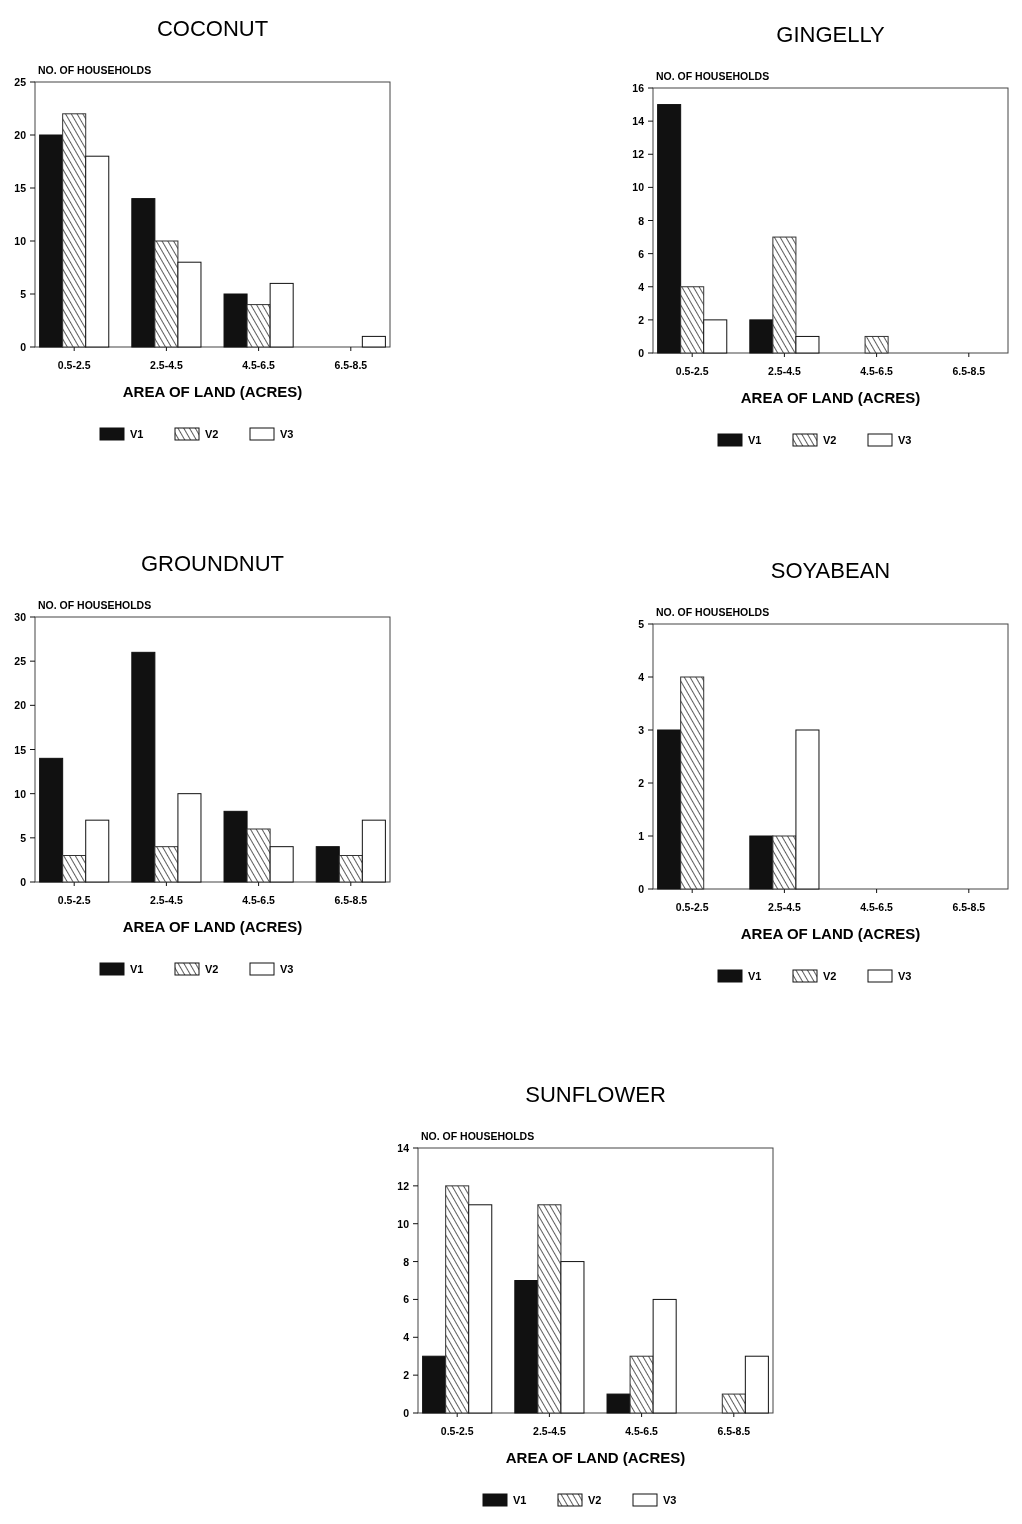 The height and width of the screenshot is (1524, 1022). I want to click on chart-title: SUNFLOWER, so click(595, 1094).